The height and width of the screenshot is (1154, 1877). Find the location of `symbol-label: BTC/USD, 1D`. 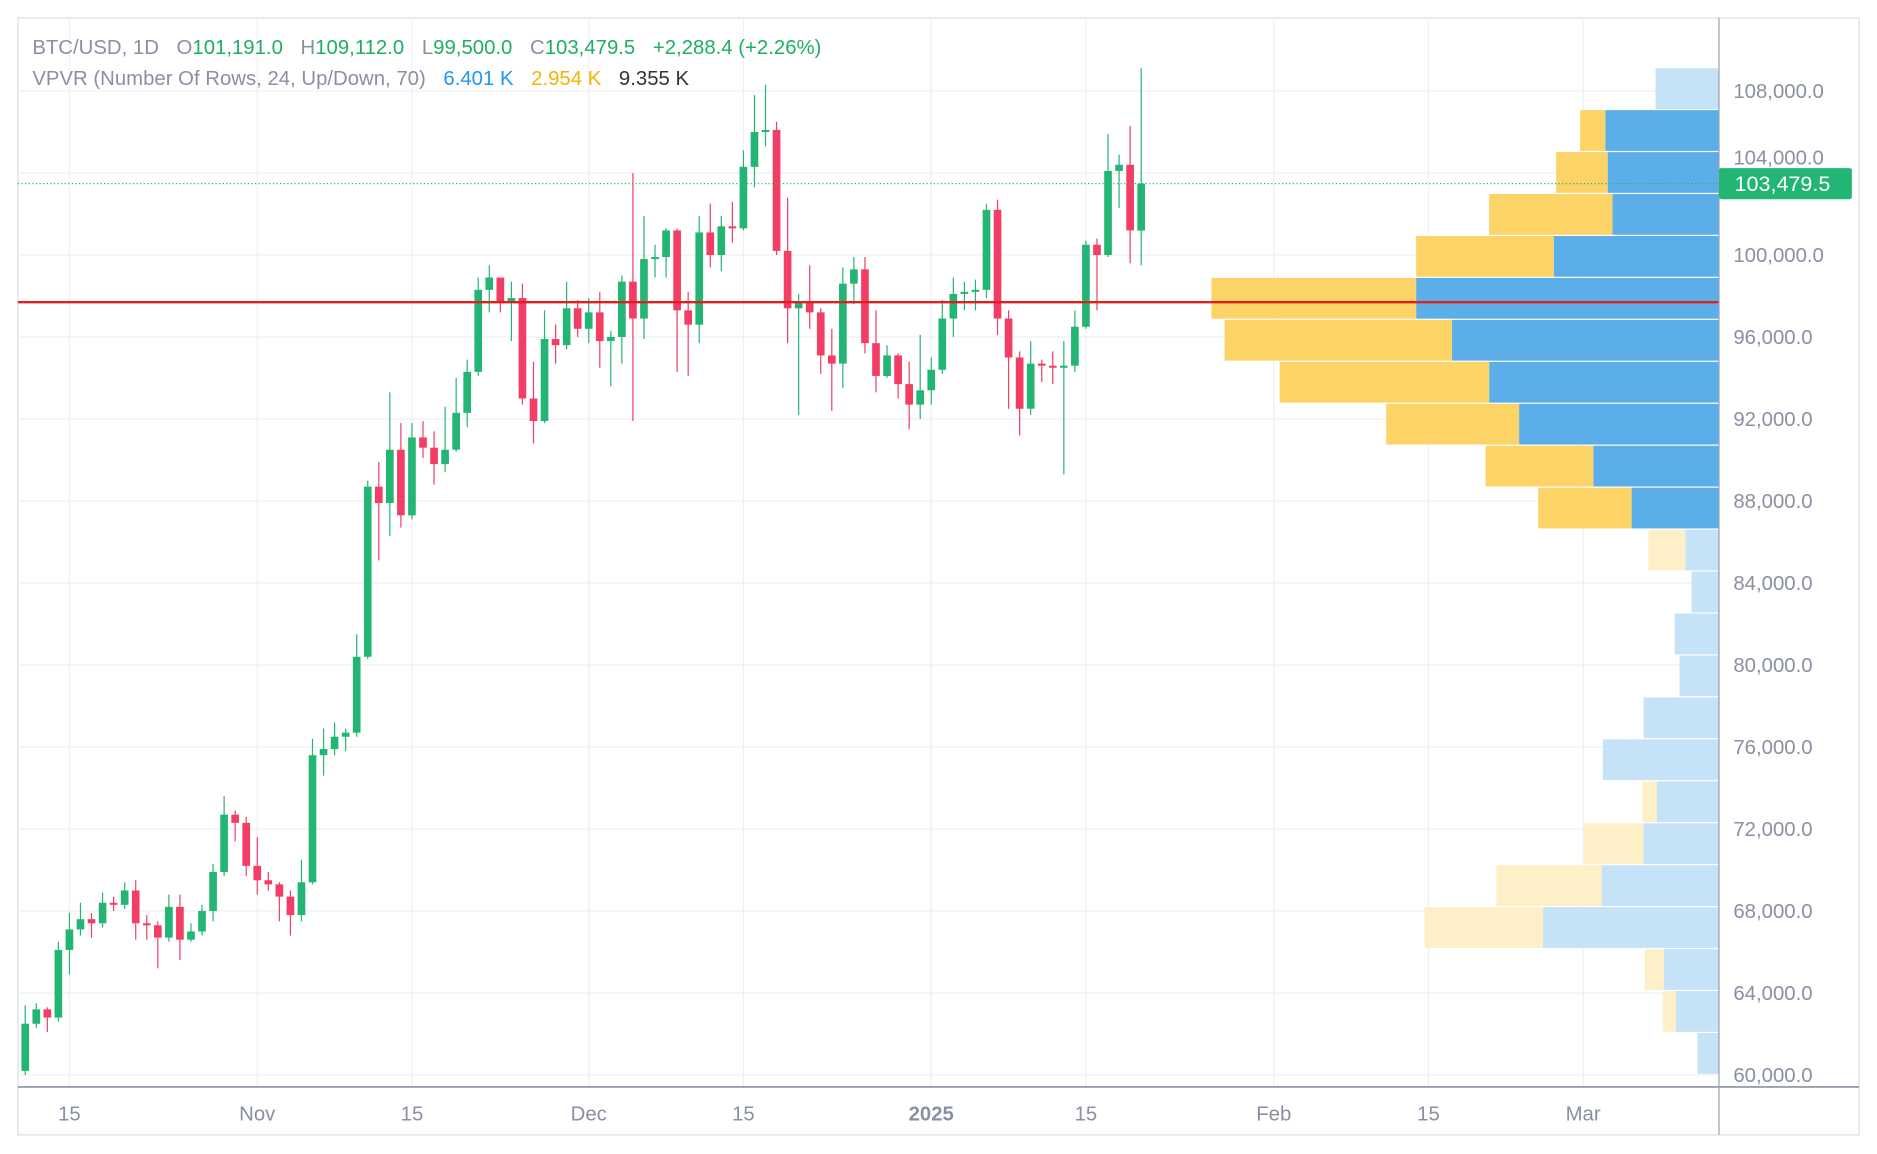

symbol-label: BTC/USD, 1D is located at coordinates (95, 48).